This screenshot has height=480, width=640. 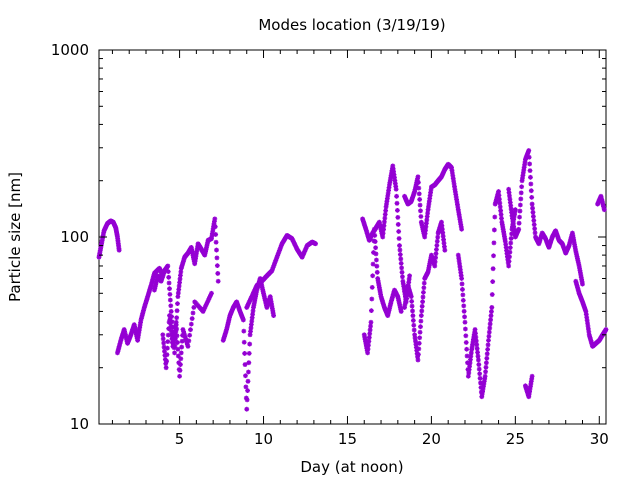 I want to click on chart-title: Modes location (3/19/19), so click(x=351, y=25).